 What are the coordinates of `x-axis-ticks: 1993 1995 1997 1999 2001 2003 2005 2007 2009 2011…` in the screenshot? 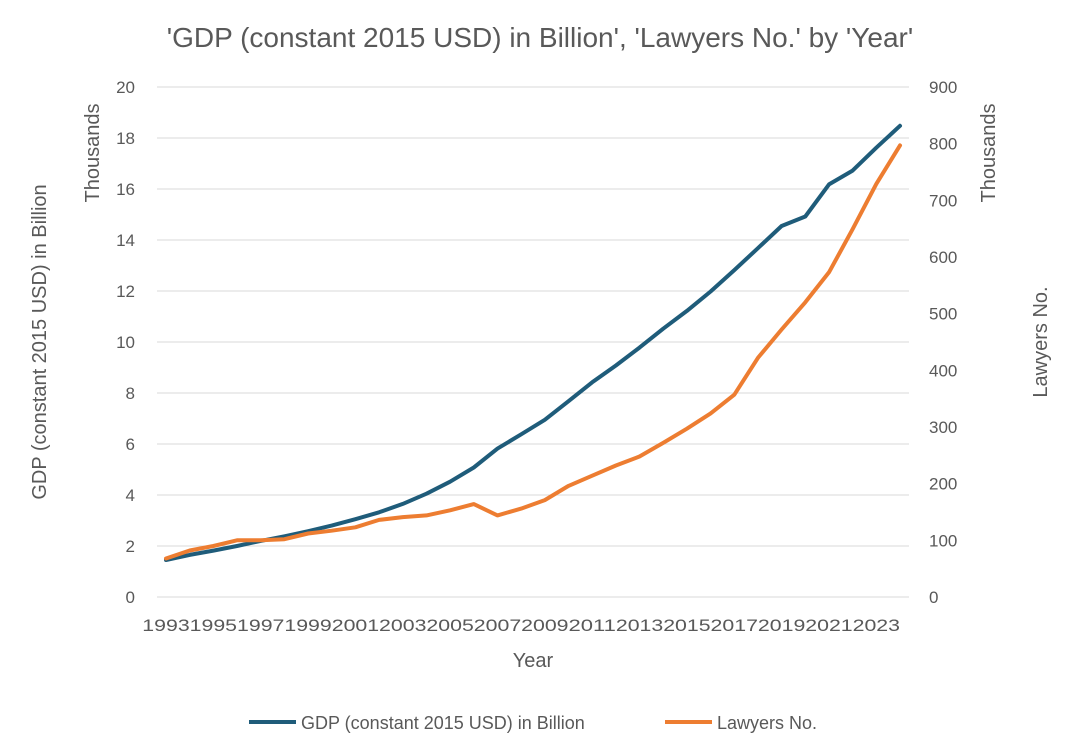 It's located at (521, 625).